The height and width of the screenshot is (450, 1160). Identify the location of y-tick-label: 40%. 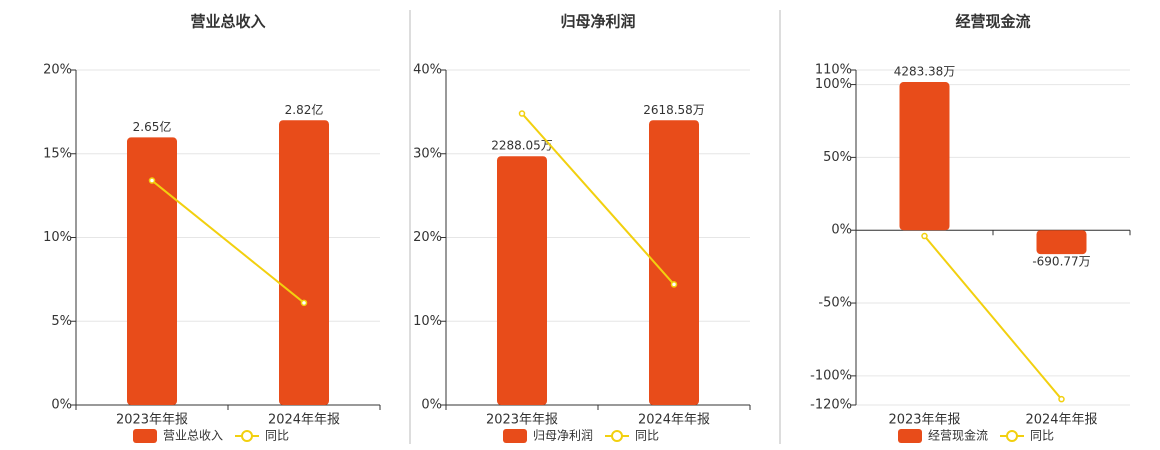
(427, 70).